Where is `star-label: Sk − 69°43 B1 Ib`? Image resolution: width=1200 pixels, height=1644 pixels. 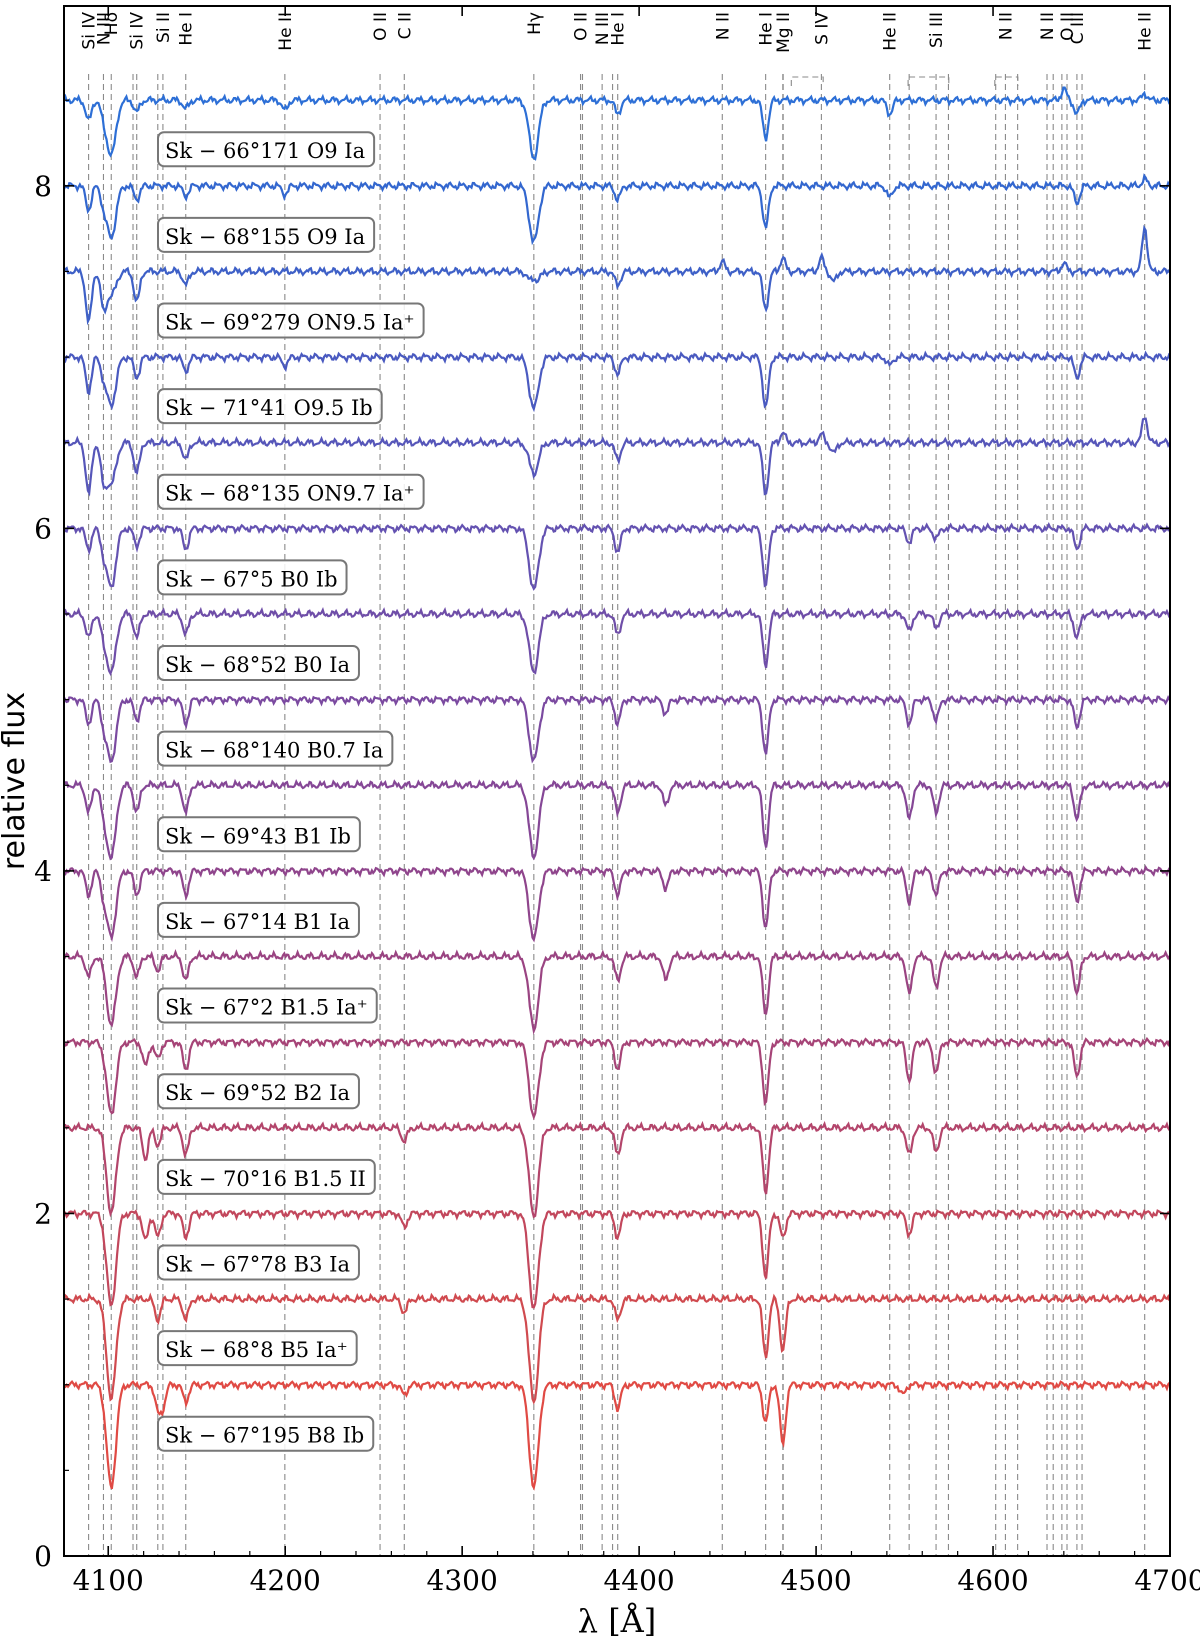 star-label: Sk − 69°43 B1 Ib is located at coordinates (258, 836).